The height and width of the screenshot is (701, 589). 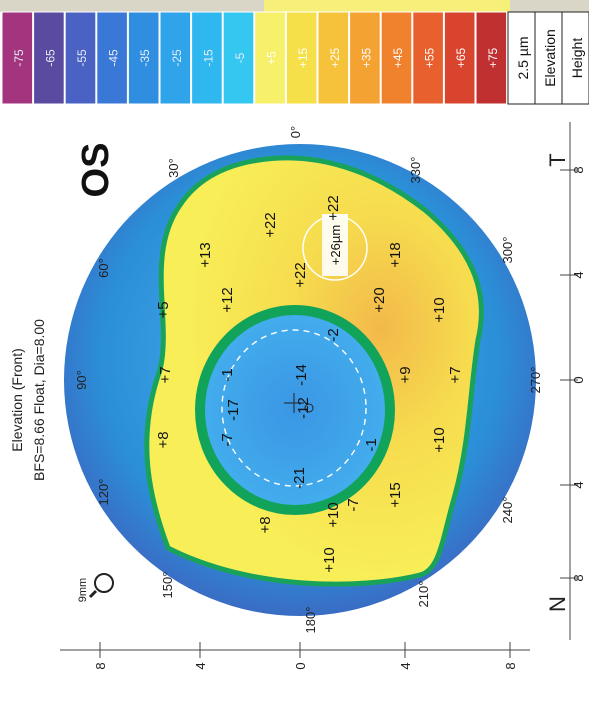 I want to click on scale-value-label: +35, so click(x=366, y=57).